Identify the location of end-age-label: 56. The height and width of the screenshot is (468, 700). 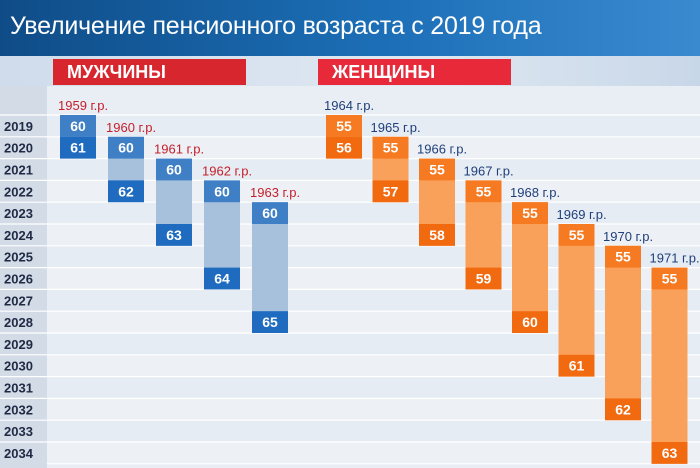
(344, 148).